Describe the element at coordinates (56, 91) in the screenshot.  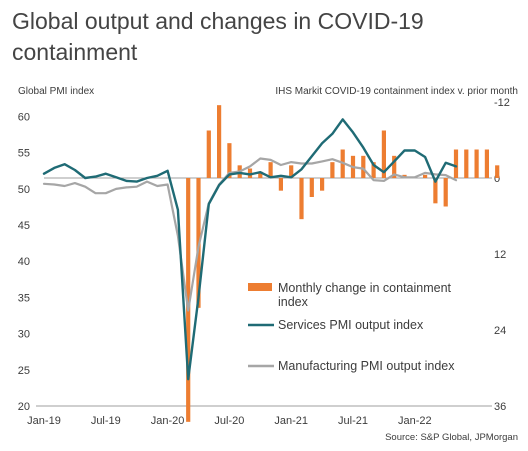
I see `left-axis-label: Global PMI index` at that location.